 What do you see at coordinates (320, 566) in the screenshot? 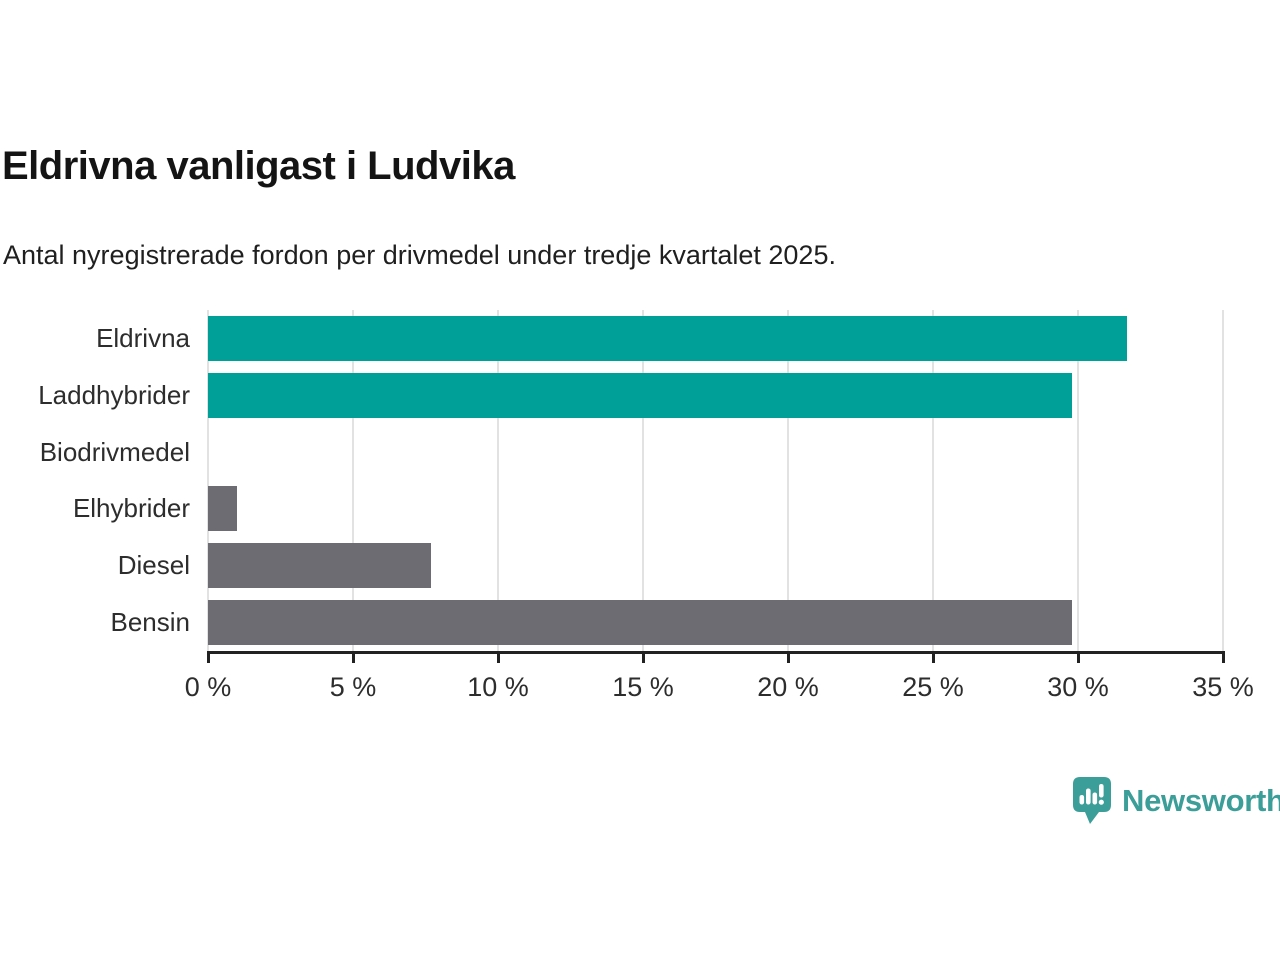
I see `bar-diesel` at bounding box center [320, 566].